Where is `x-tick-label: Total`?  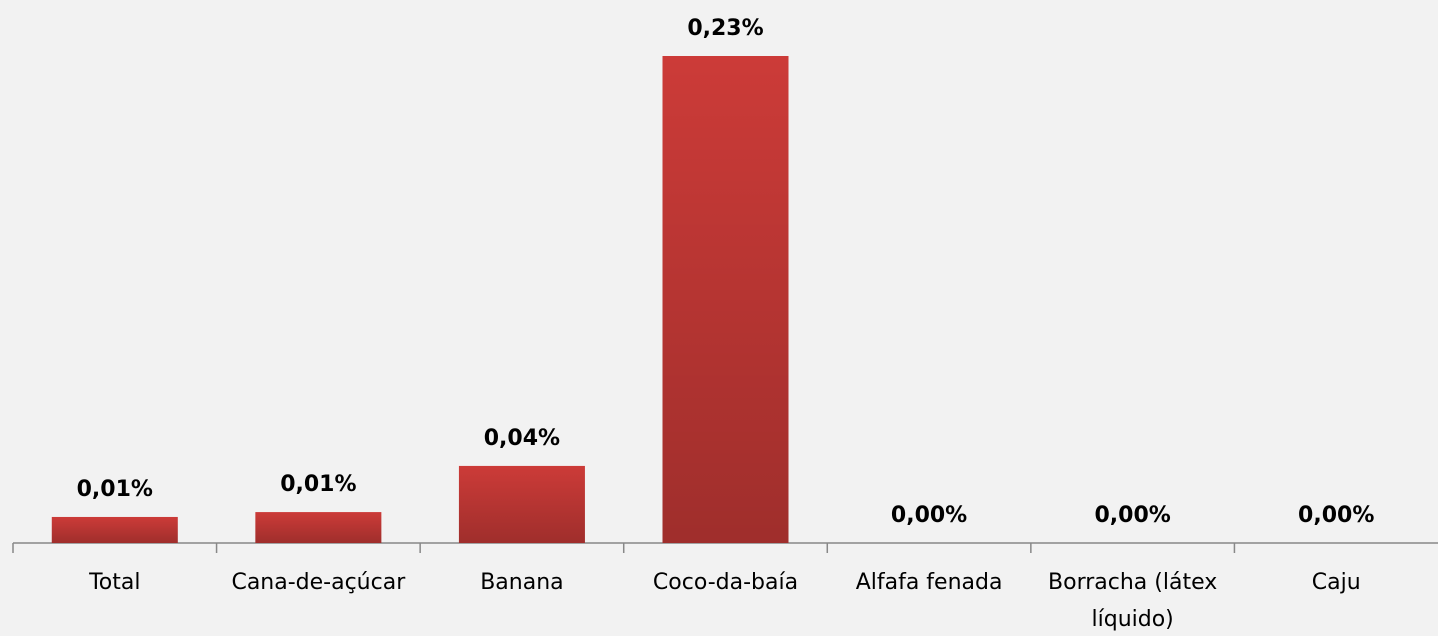
x-tick-label: Total is located at coordinates (114, 582).